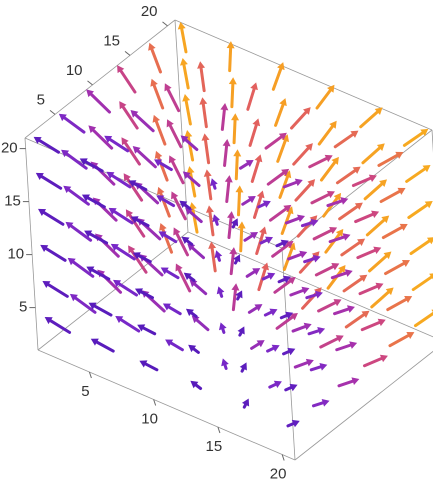 This screenshot has width=433, height=482. I want to click on x-tick, so click(90, 375).